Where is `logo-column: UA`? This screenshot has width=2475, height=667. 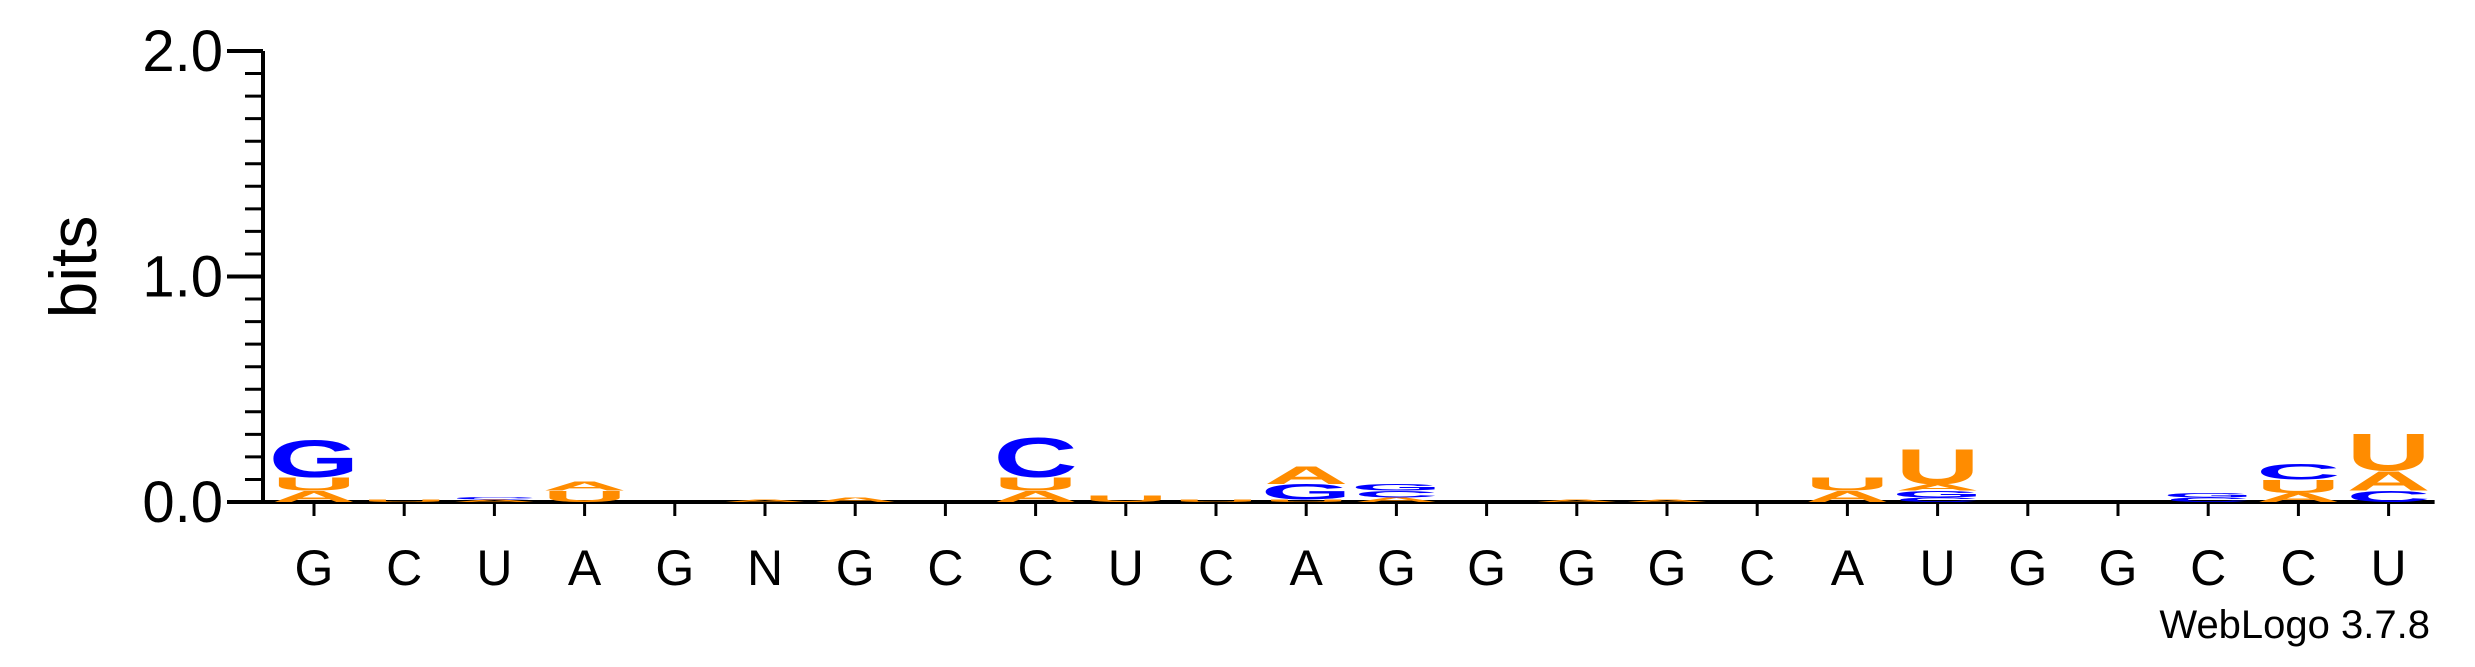 logo-column: UA is located at coordinates (584, 492).